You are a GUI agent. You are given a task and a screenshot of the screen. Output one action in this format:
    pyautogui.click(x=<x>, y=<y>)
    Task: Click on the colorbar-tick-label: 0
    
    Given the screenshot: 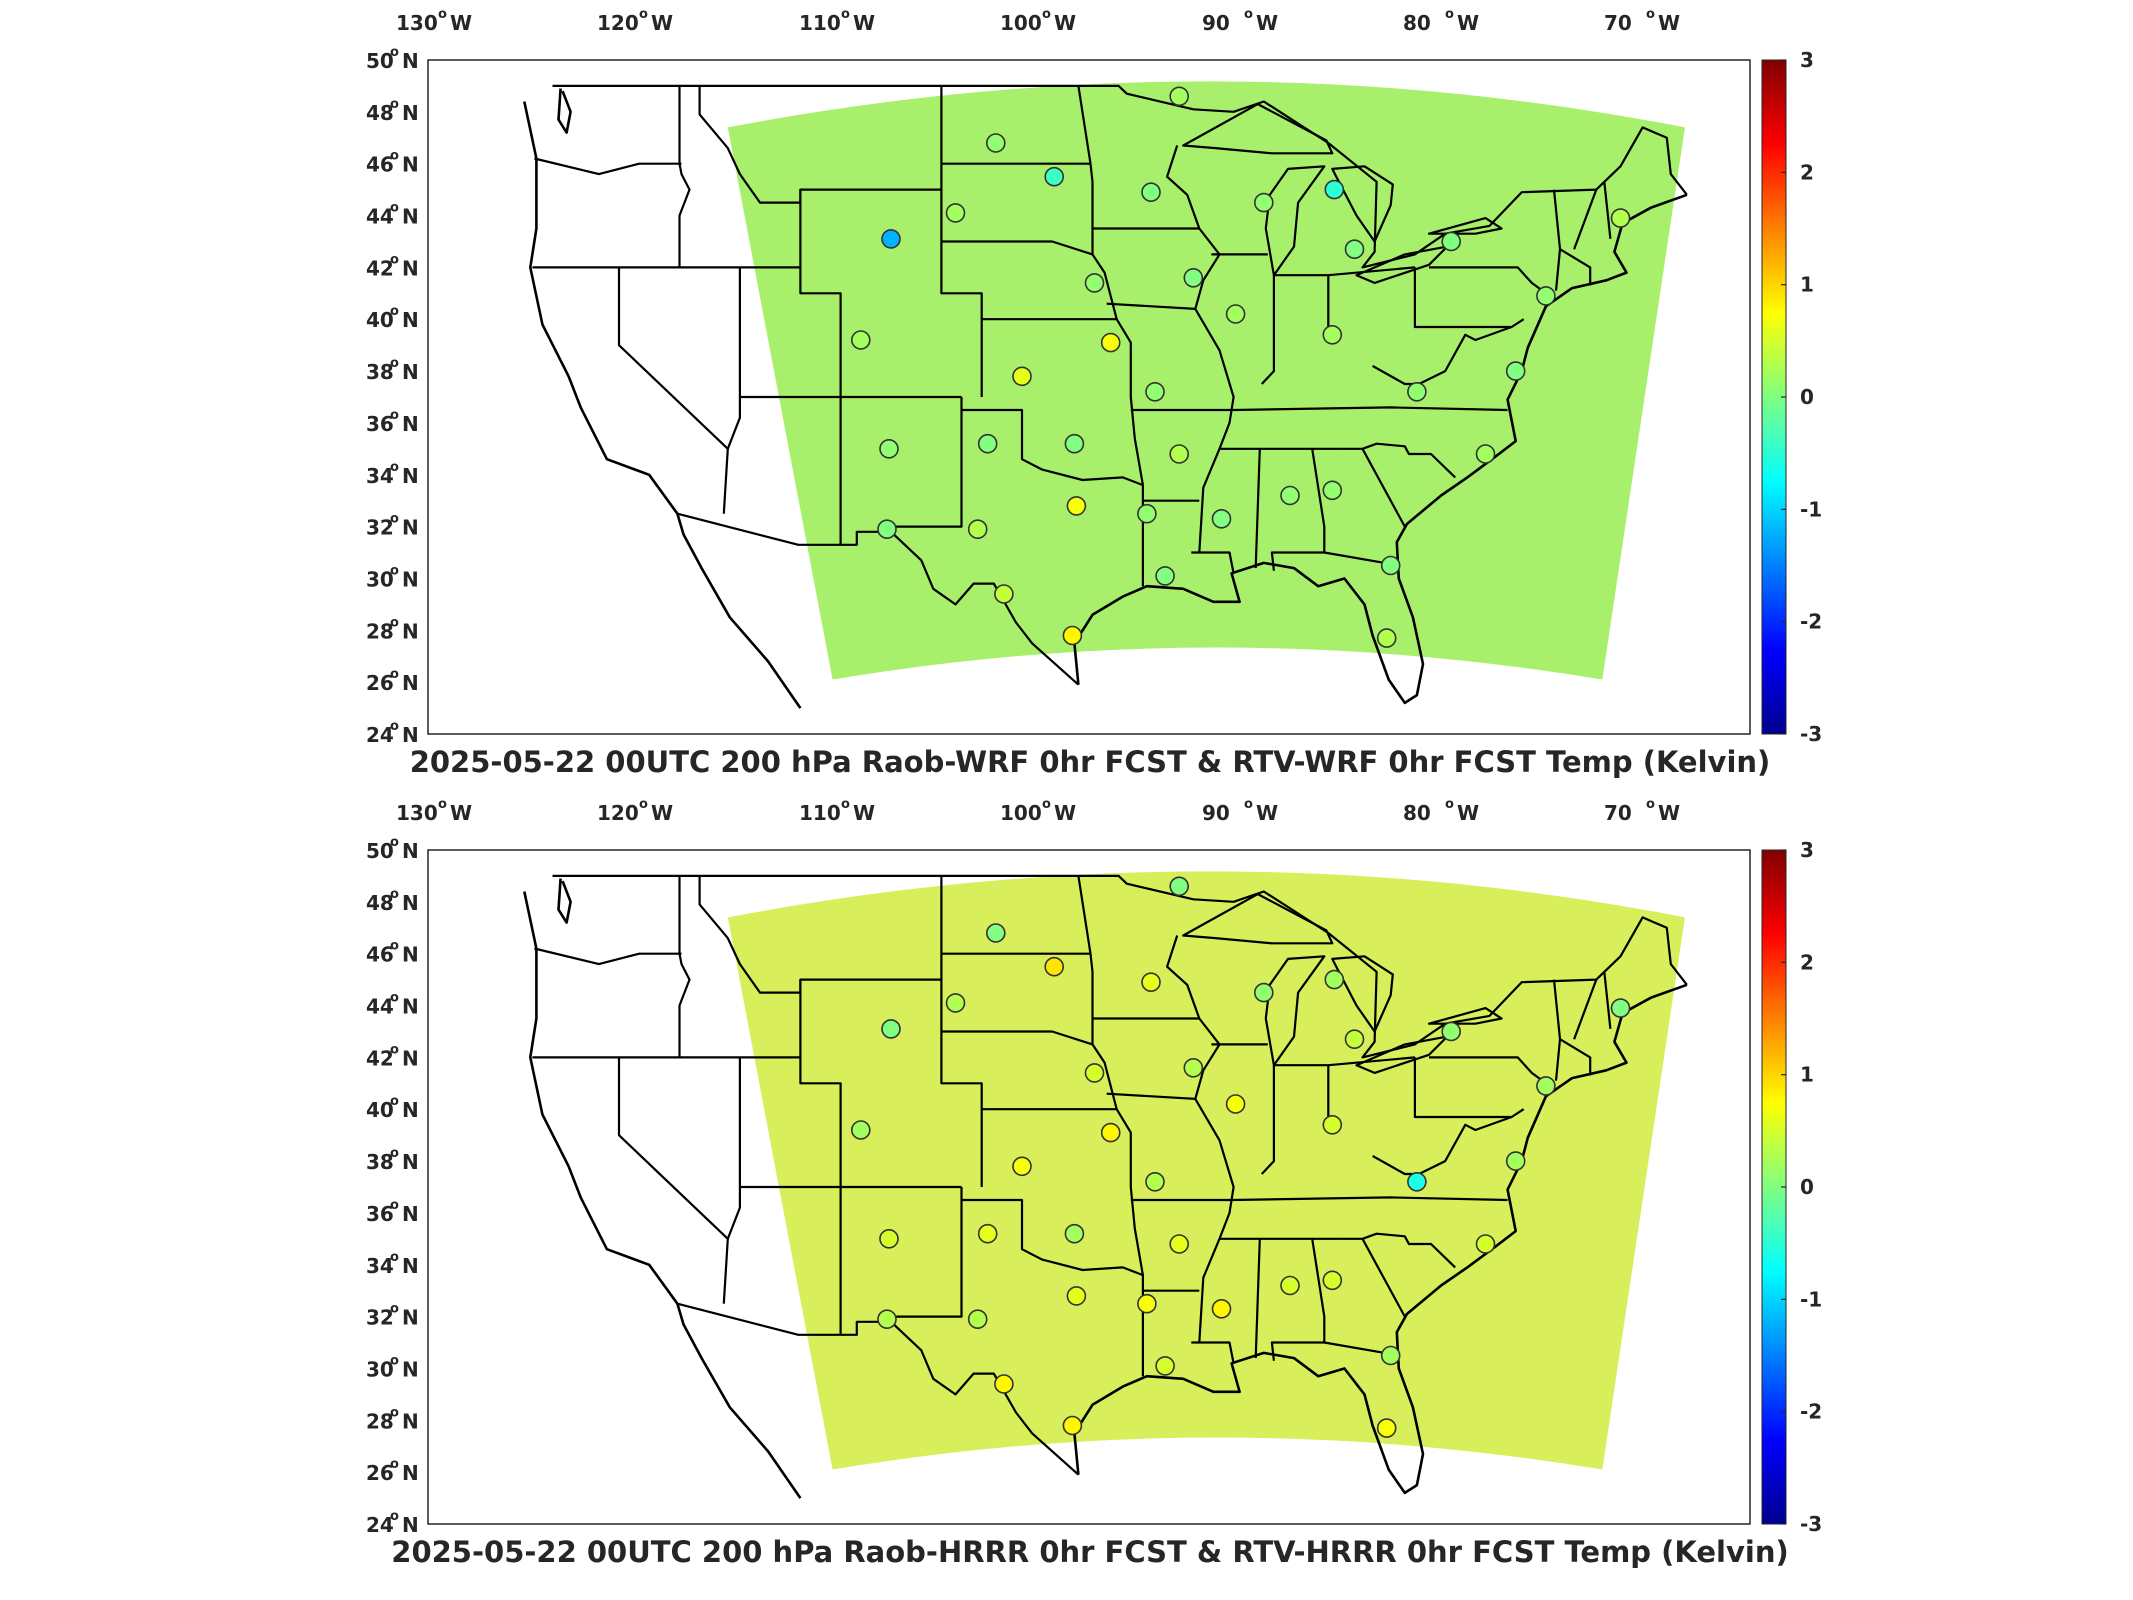 What is the action you would take?
    pyautogui.click(x=1807, y=1187)
    